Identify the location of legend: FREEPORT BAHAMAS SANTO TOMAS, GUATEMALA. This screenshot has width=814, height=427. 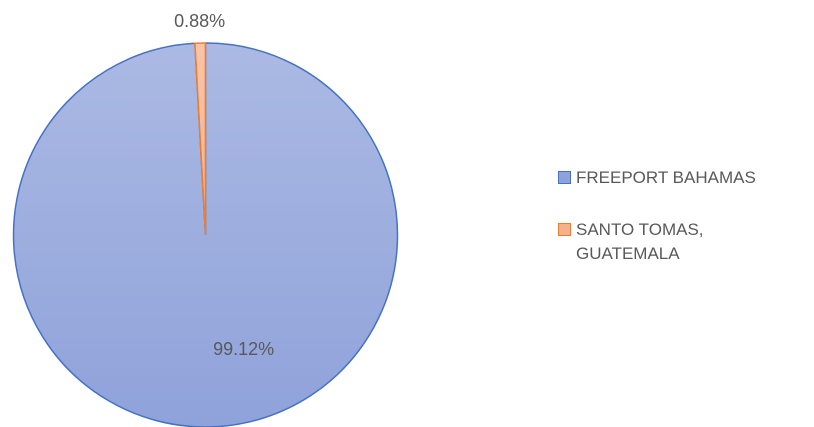
(678, 230).